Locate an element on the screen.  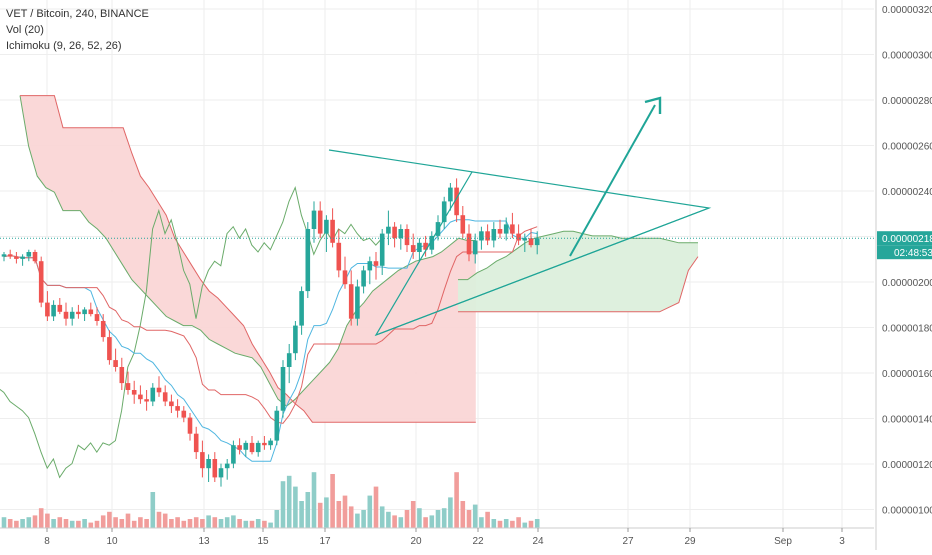
triangle-lower-edge is located at coordinates (542, 271).